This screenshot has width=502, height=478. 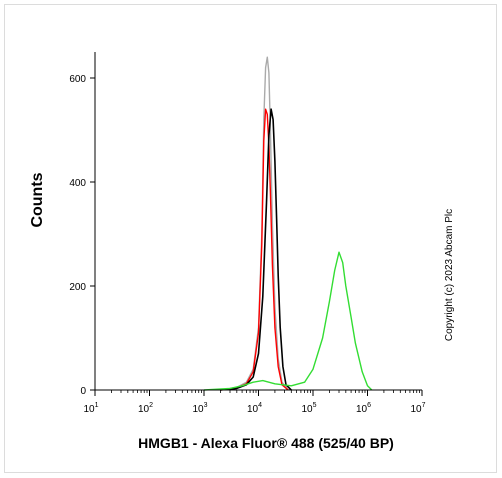 What do you see at coordinates (77, 287) in the screenshot?
I see `y-tick-label: 200` at bounding box center [77, 287].